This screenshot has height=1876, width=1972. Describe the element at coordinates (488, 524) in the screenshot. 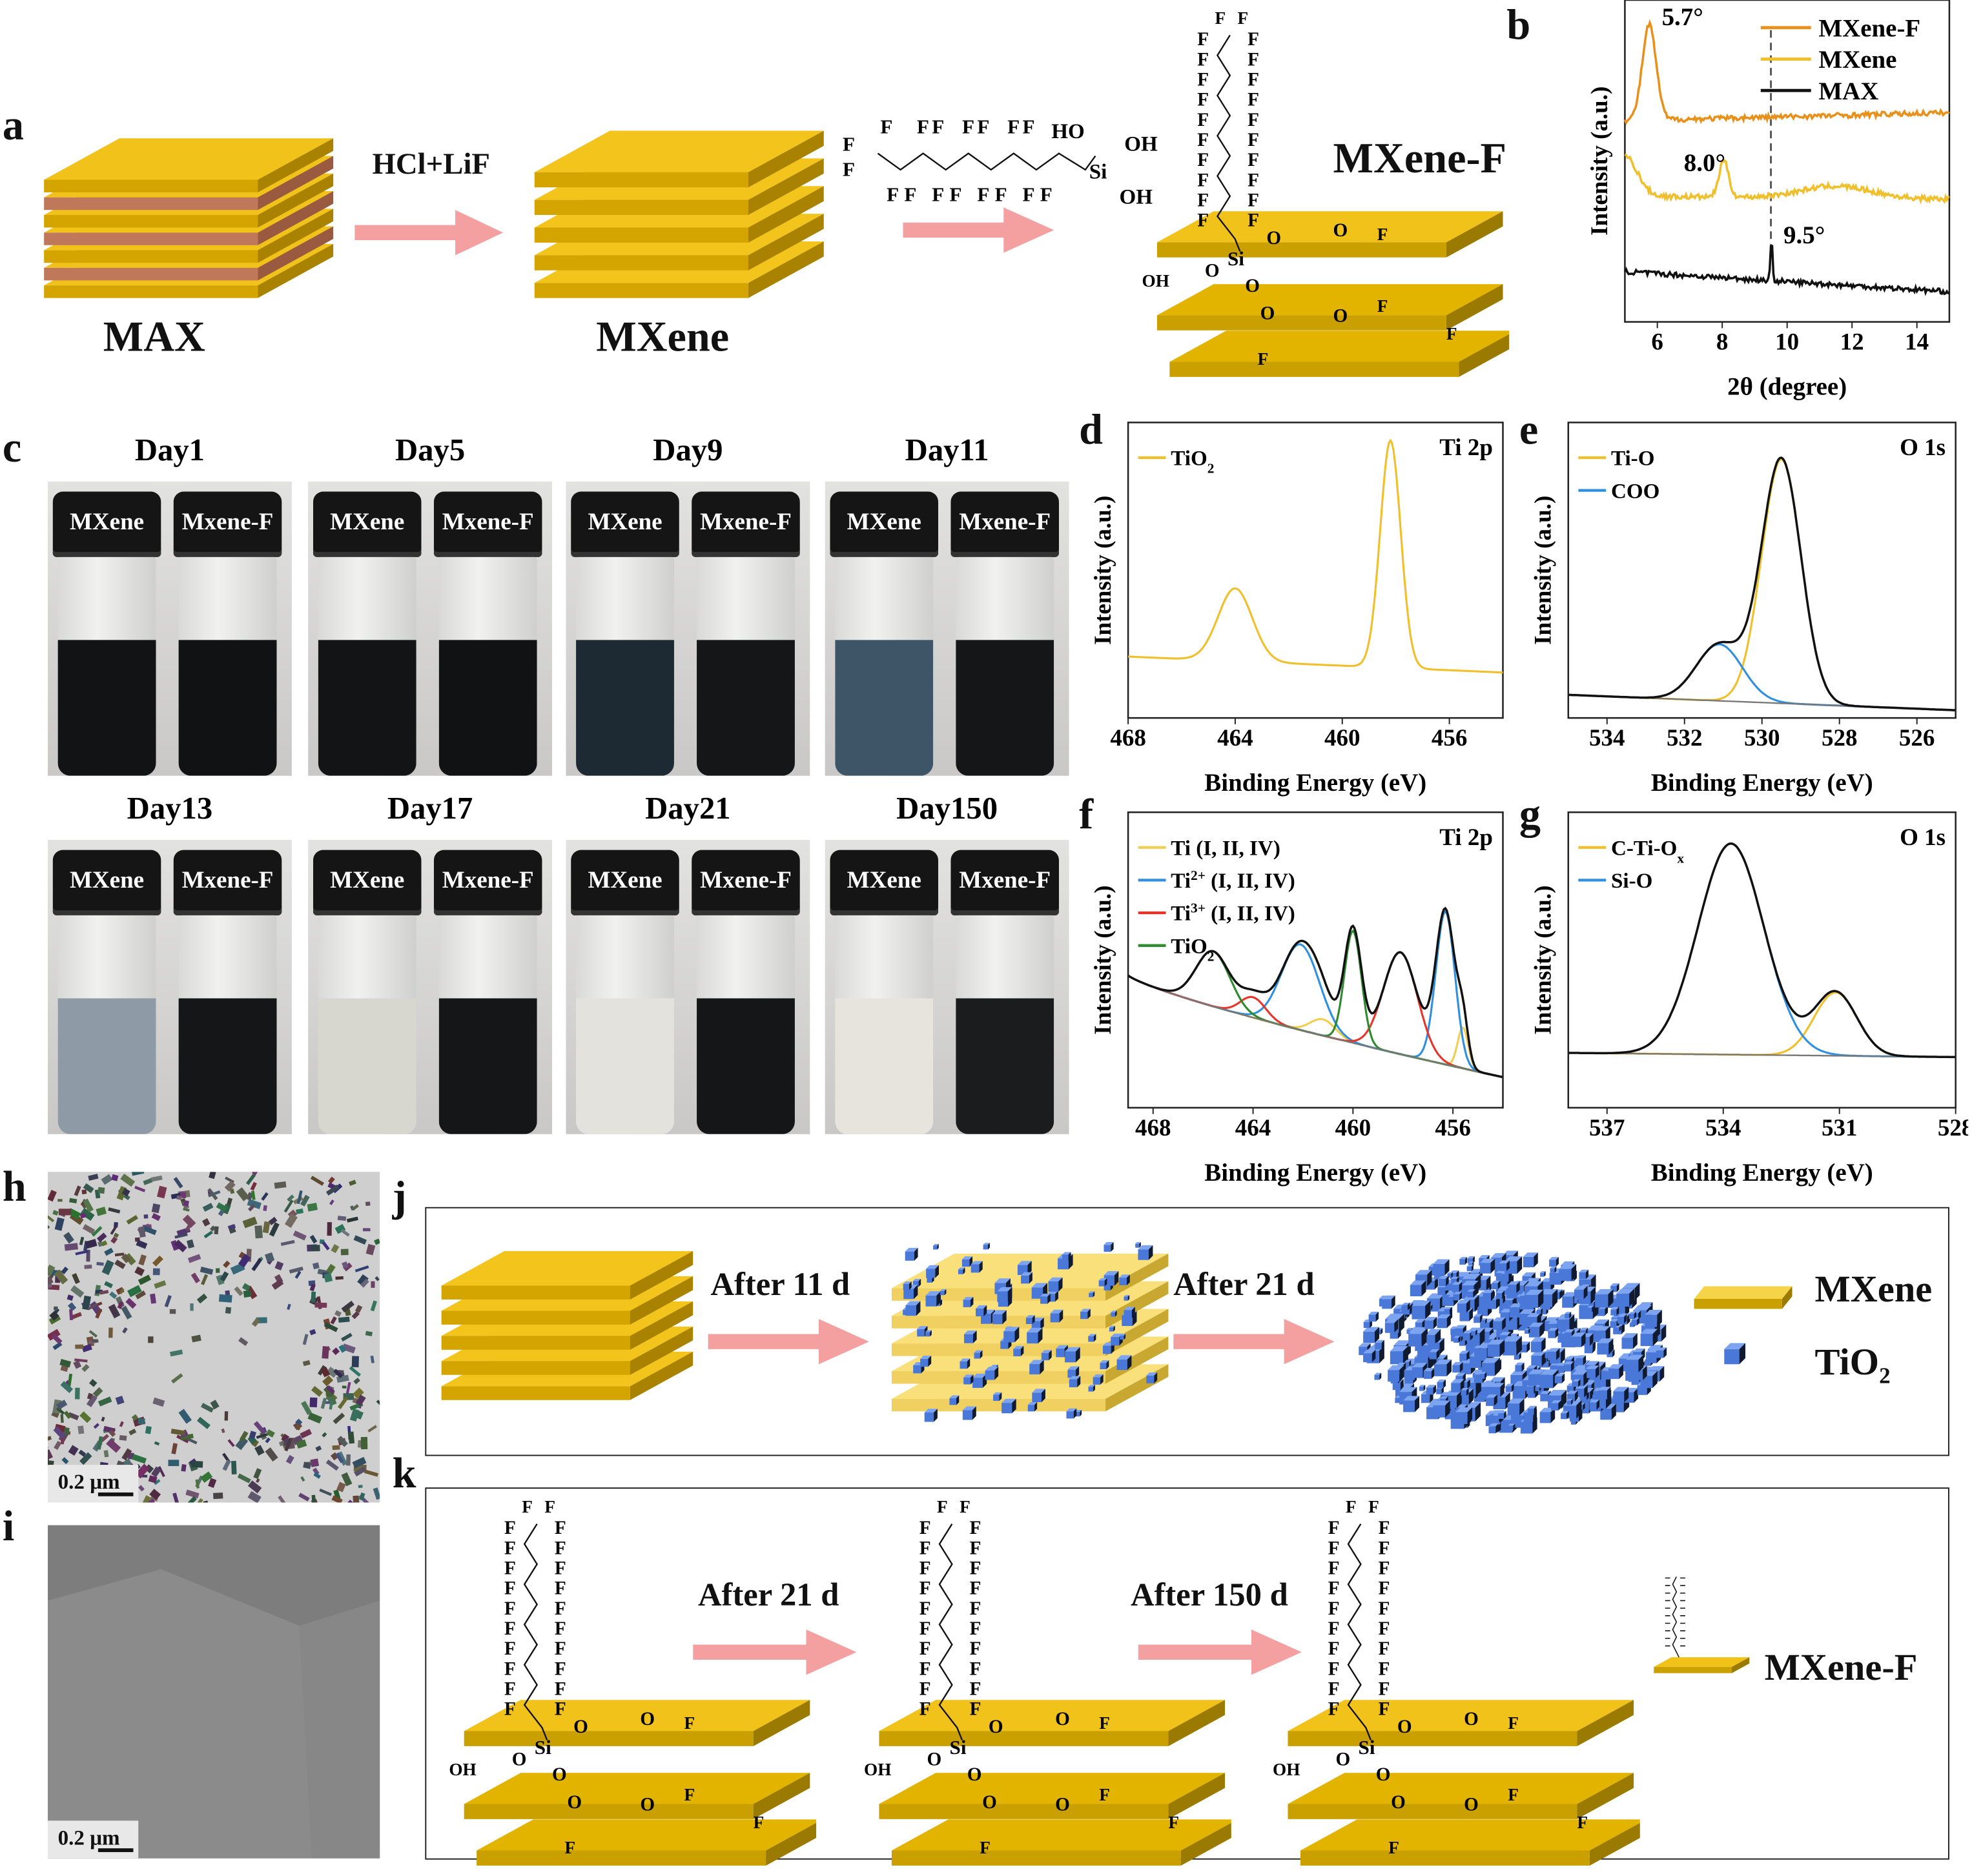

I see `vial-cap: Mxene-F` at that location.